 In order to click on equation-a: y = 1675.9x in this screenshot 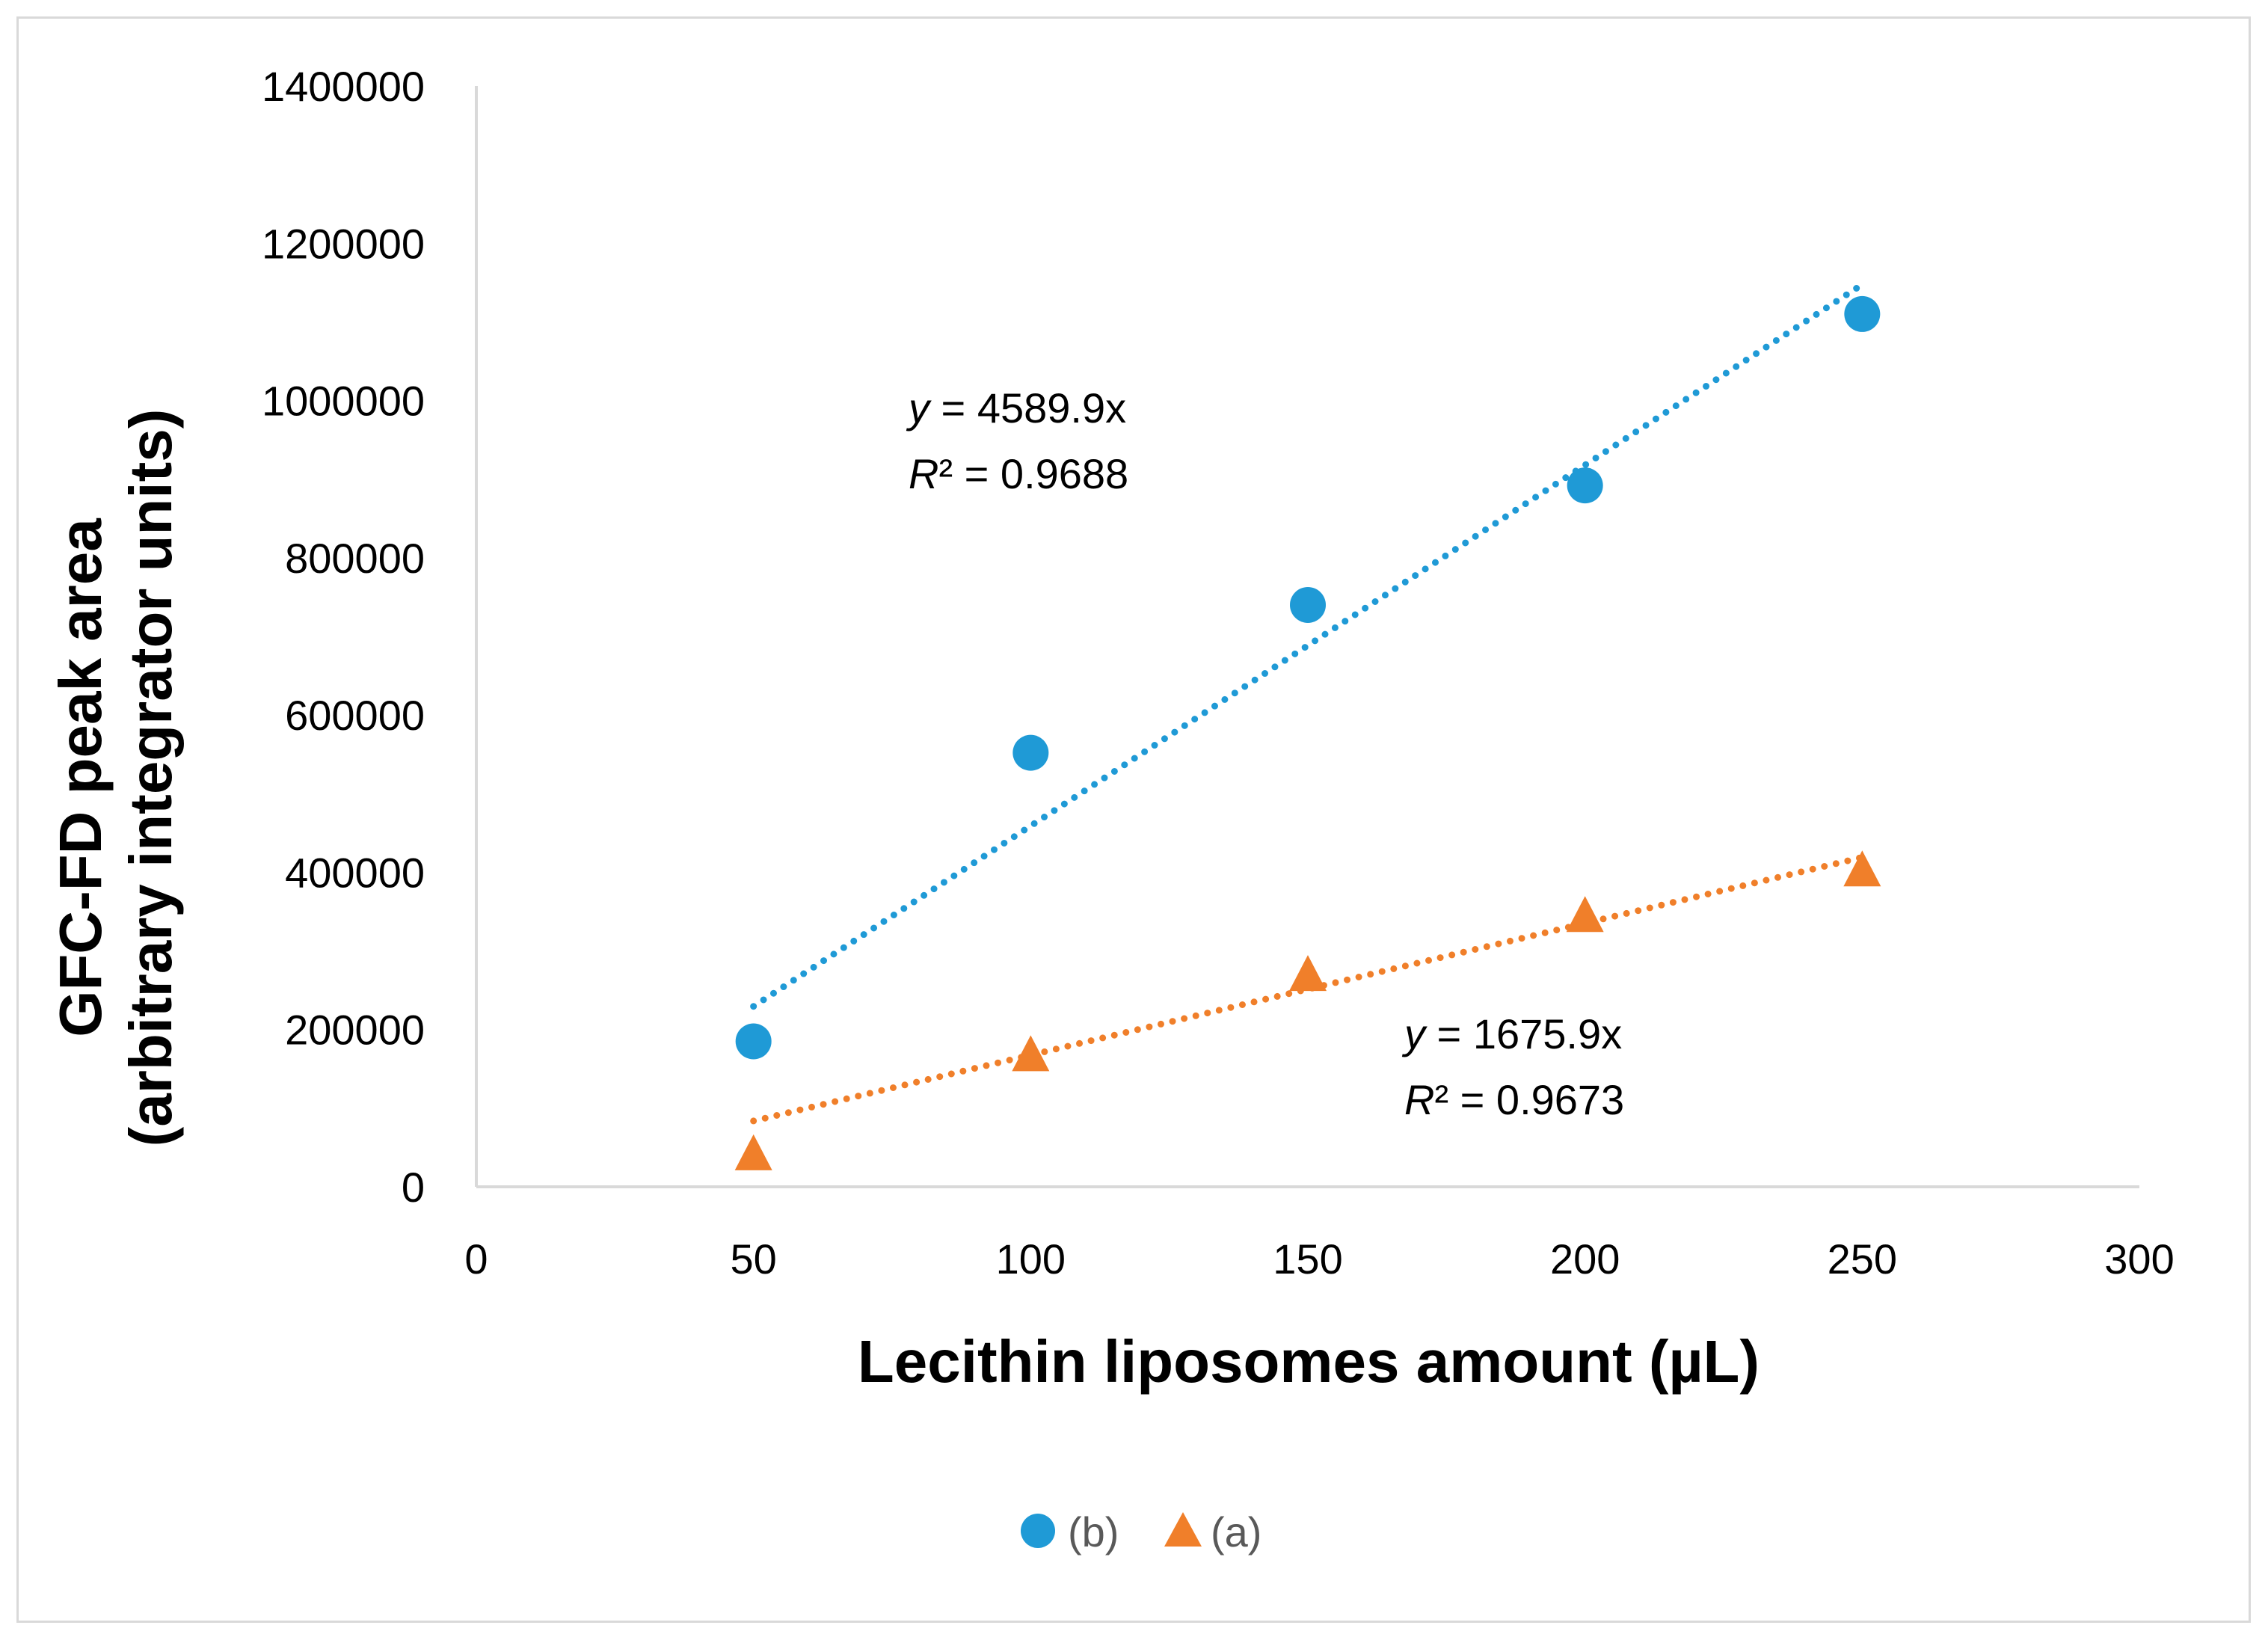, I will do `click(1511, 1033)`.